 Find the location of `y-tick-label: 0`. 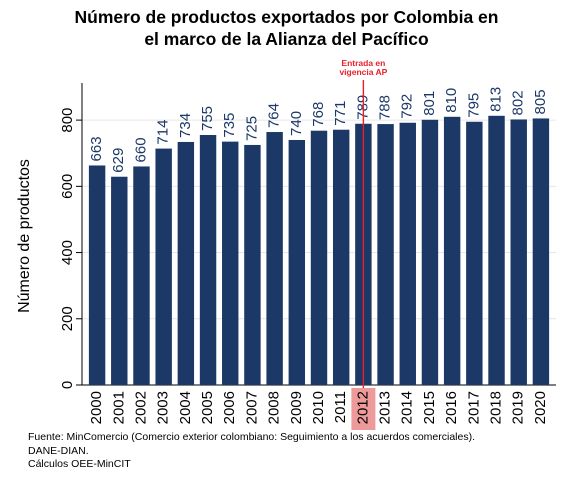

y-tick-label: 0 is located at coordinates (67, 385).